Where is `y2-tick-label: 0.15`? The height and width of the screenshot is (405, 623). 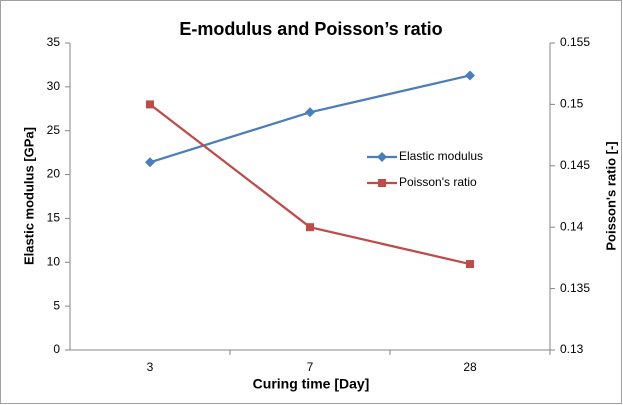
y2-tick-label: 0.15 is located at coordinates (572, 104).